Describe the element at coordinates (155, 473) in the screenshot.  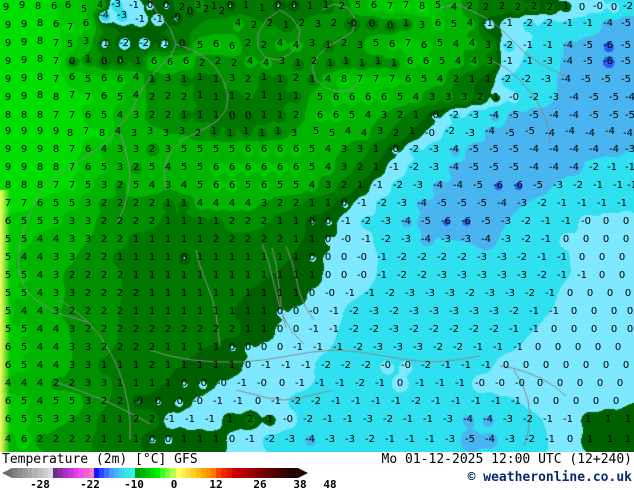
I see `scale-swatches` at that location.